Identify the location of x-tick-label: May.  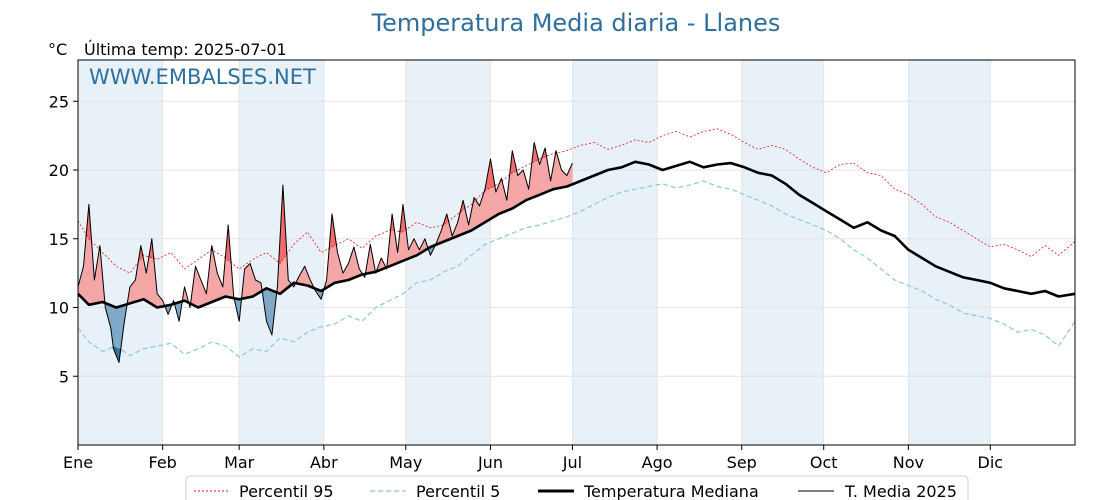
(405, 462).